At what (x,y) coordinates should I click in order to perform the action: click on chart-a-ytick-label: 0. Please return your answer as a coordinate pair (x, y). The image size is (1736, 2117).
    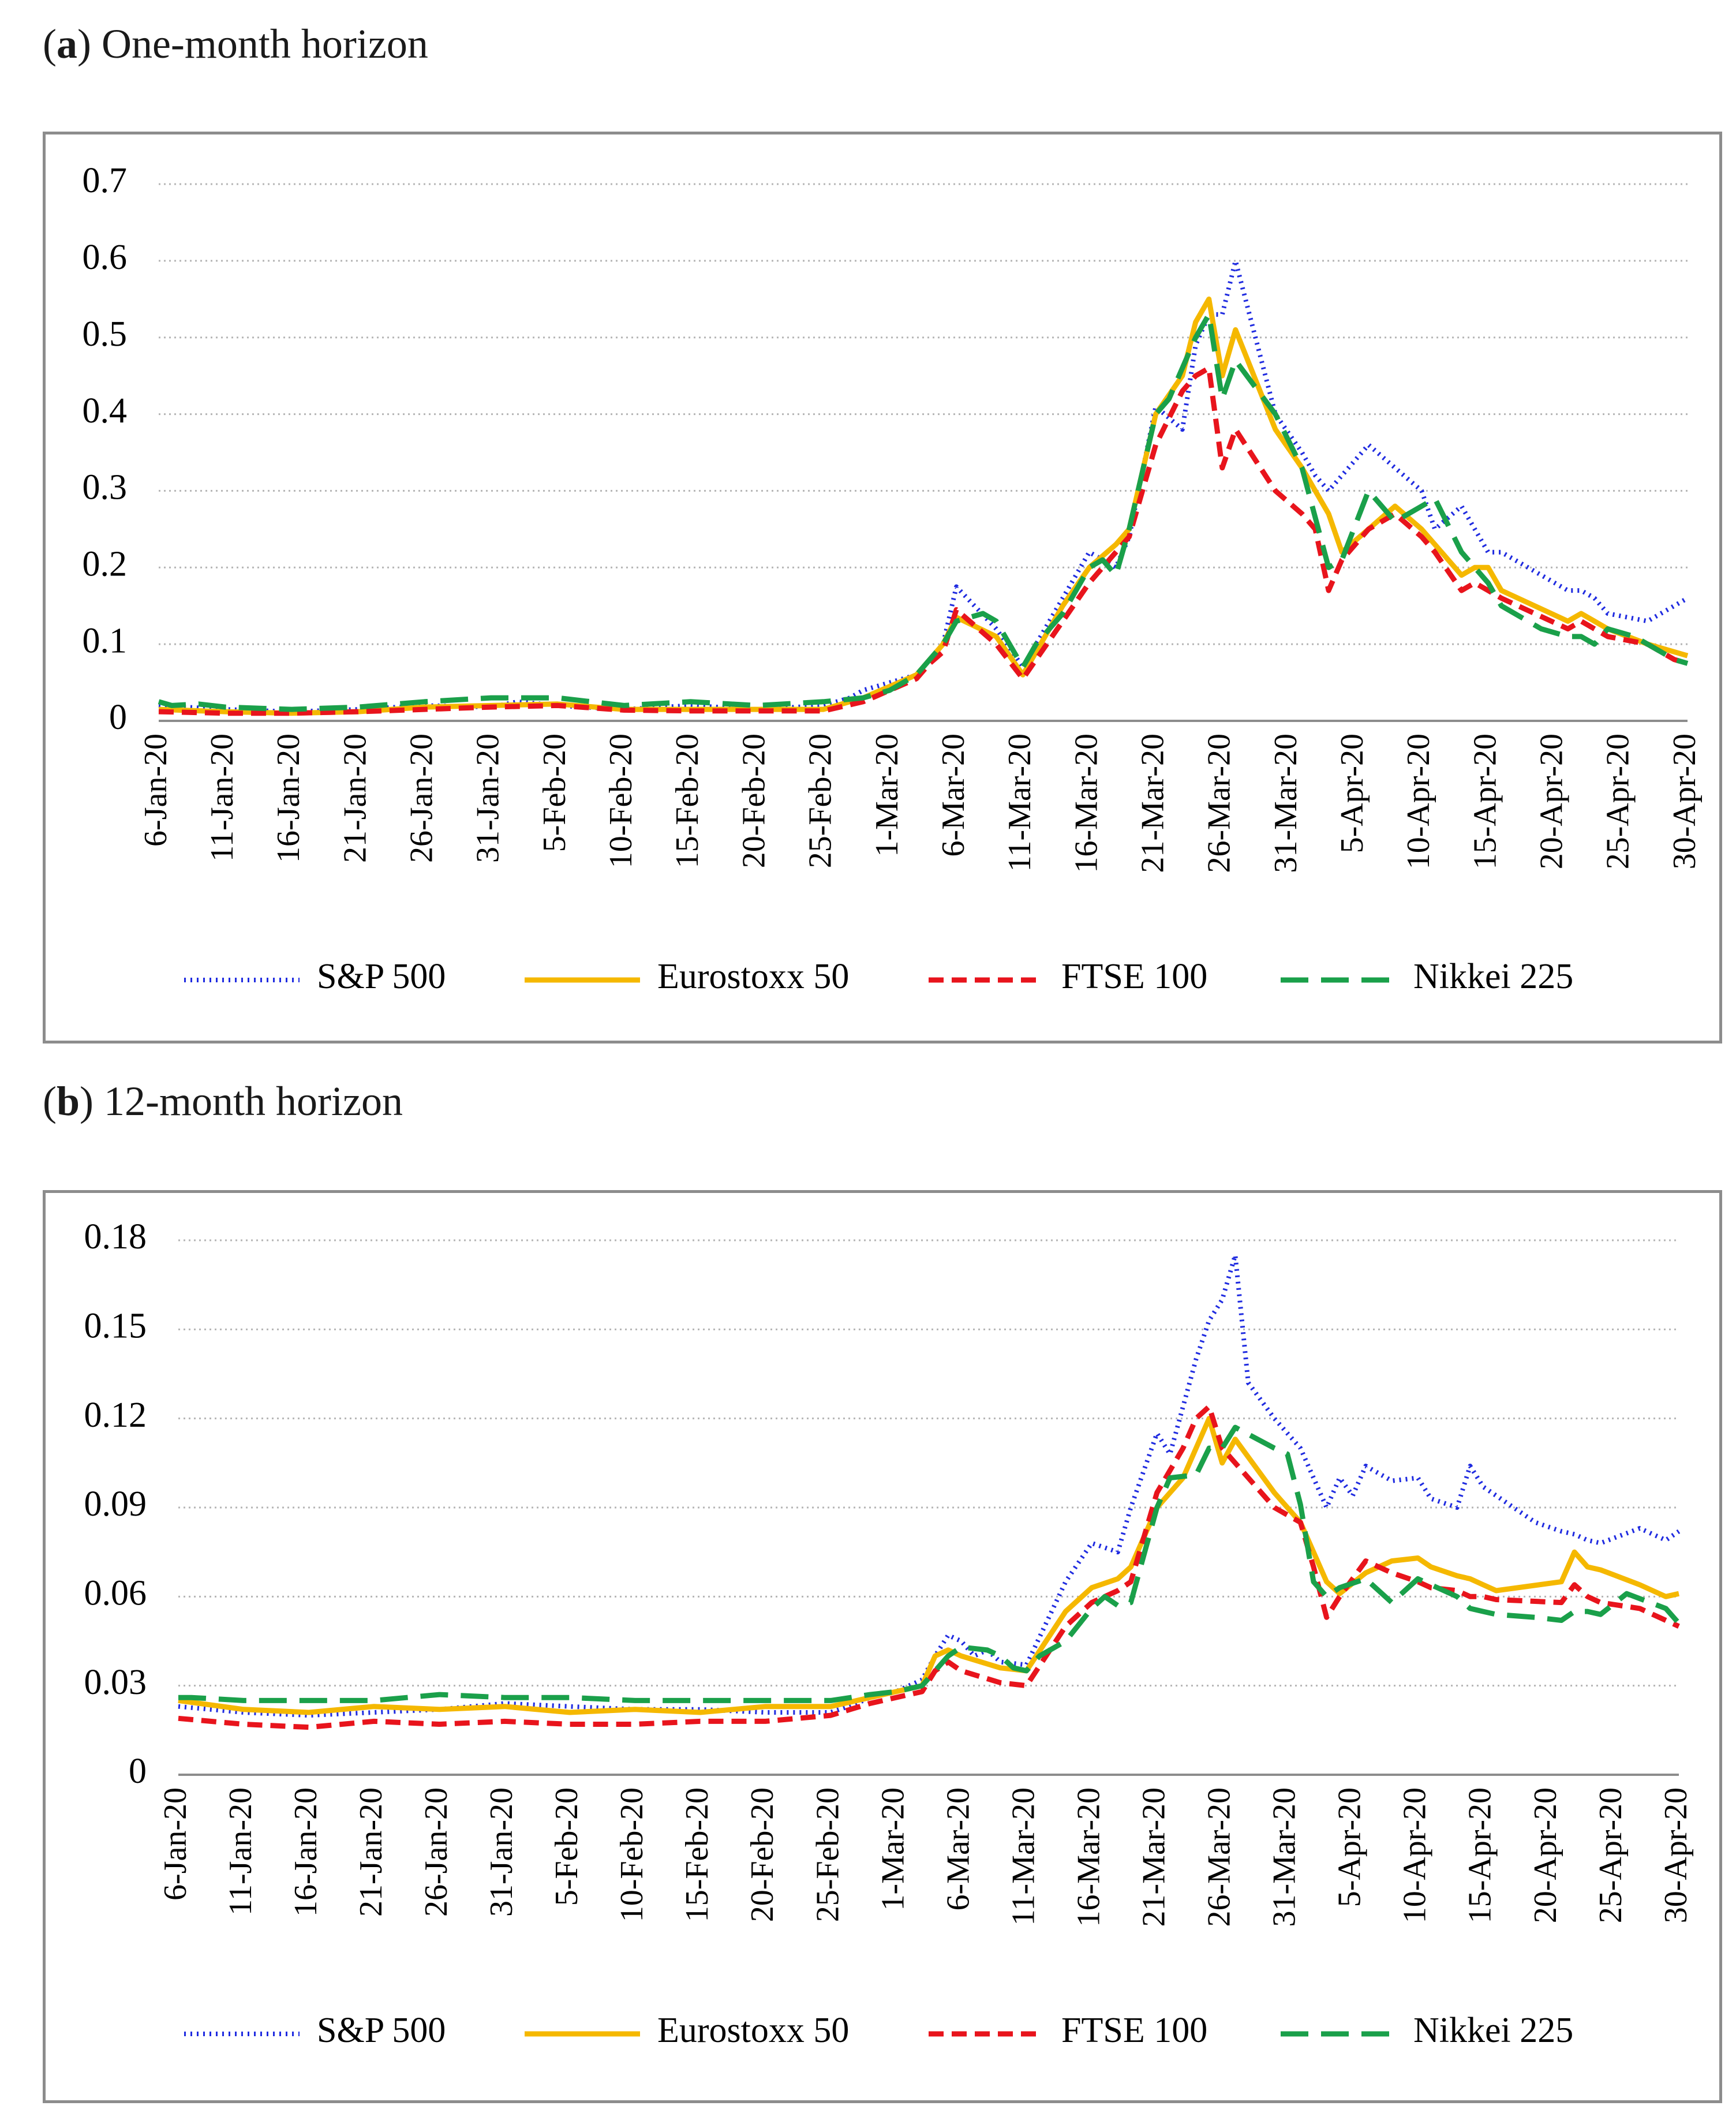
    Looking at the image, I should click on (118, 718).